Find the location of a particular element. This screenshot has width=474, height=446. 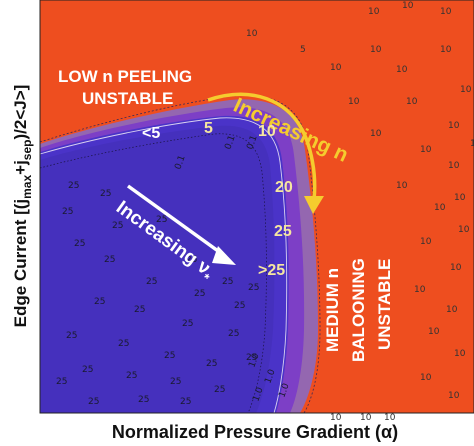

ballooning-label-line3: UNSTABLE is located at coordinates (384, 304).